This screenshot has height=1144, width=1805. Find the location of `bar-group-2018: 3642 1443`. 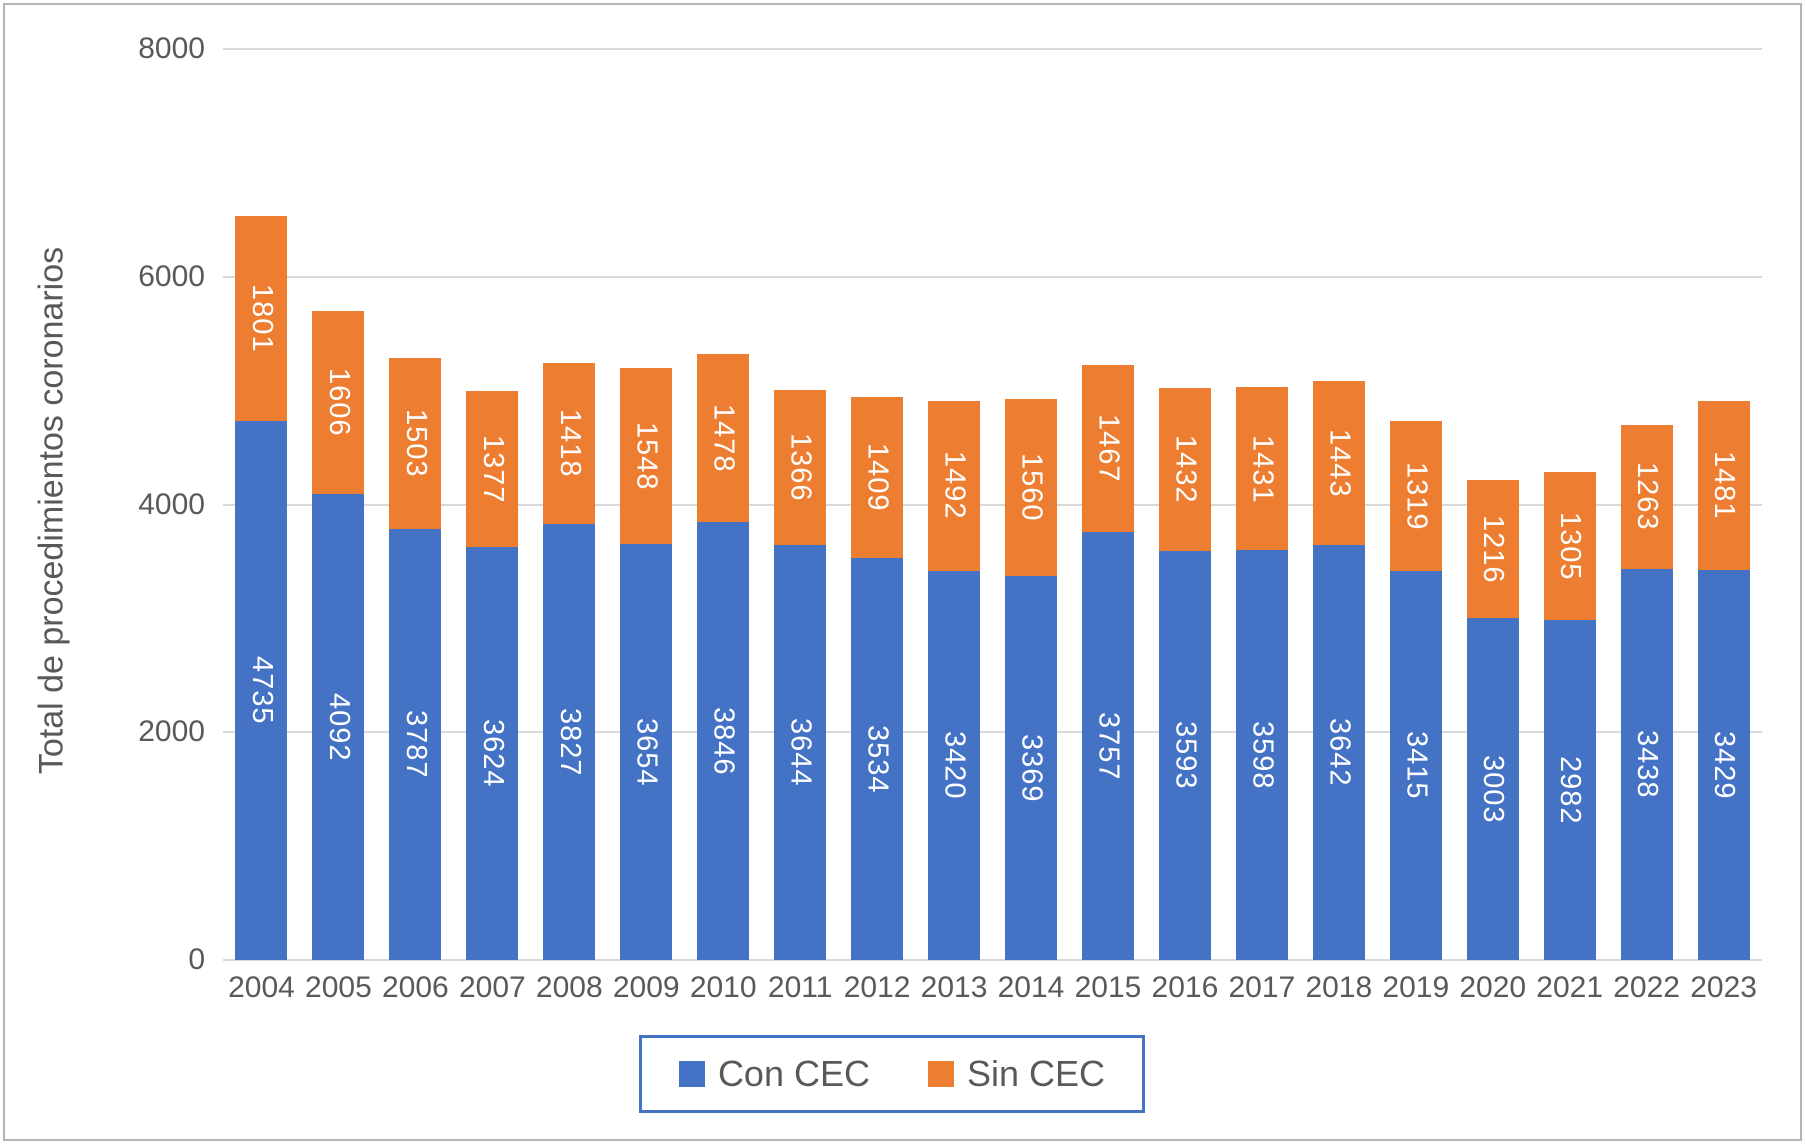

bar-group-2018: 3642 1443 is located at coordinates (1338, 504).